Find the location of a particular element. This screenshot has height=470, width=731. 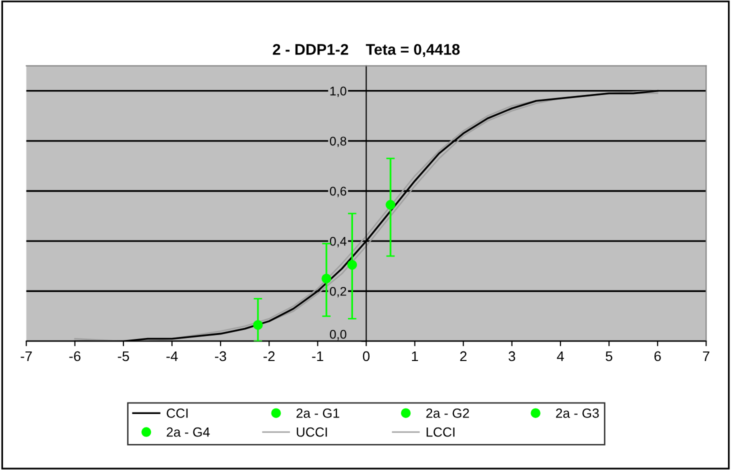

y-tick-label: 0,0 is located at coordinates (338, 335).